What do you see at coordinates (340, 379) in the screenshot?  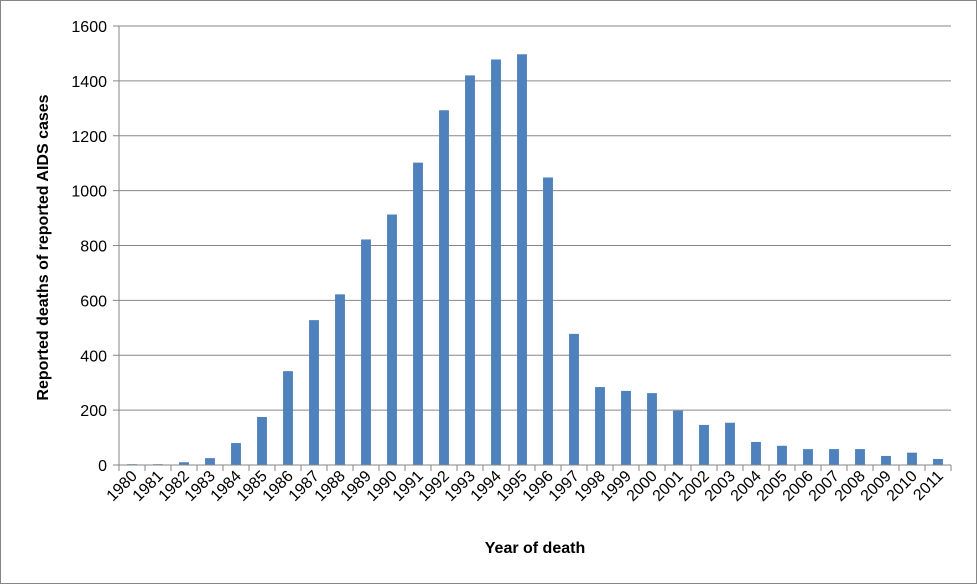 I see `bar-1988` at bounding box center [340, 379].